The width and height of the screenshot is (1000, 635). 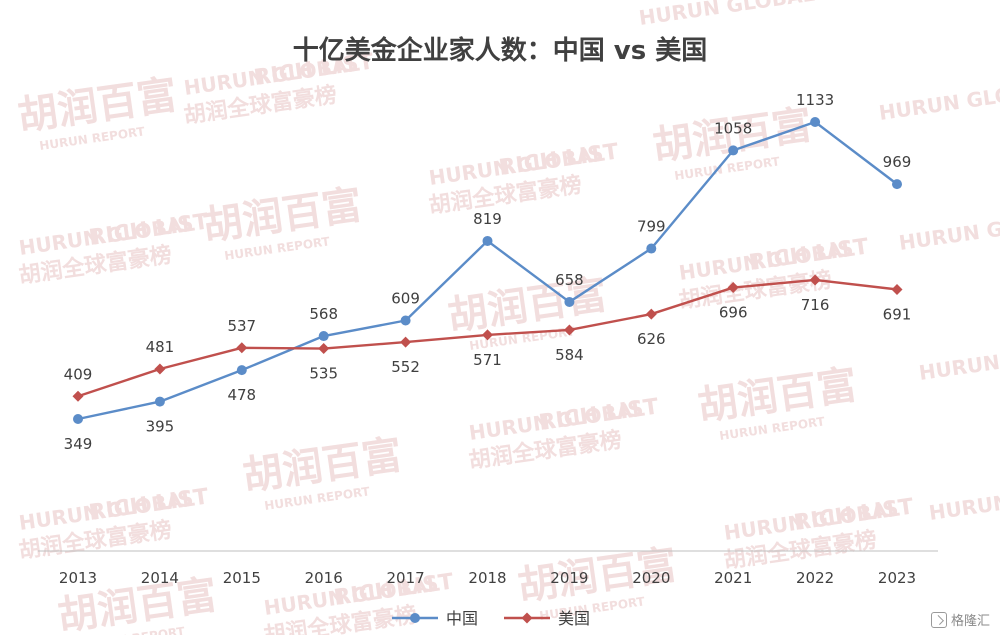 I want to click on data-label: 716, so click(x=815, y=305).